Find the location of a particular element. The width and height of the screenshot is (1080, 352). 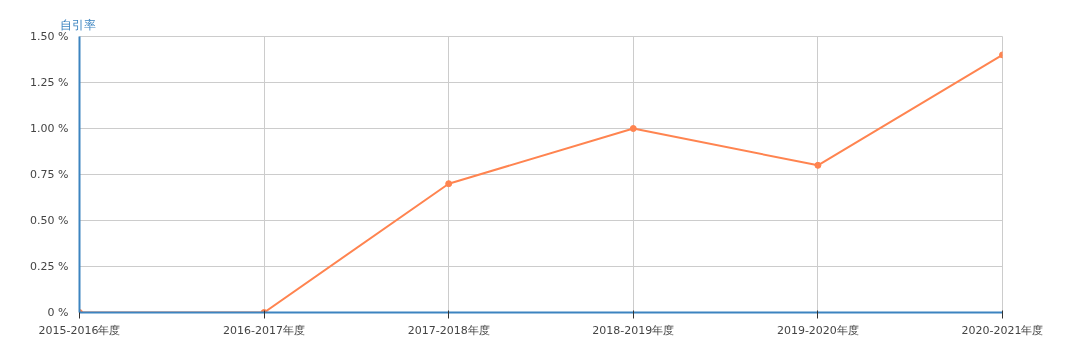

y-tick-label: 1.50 % is located at coordinates (49, 36).